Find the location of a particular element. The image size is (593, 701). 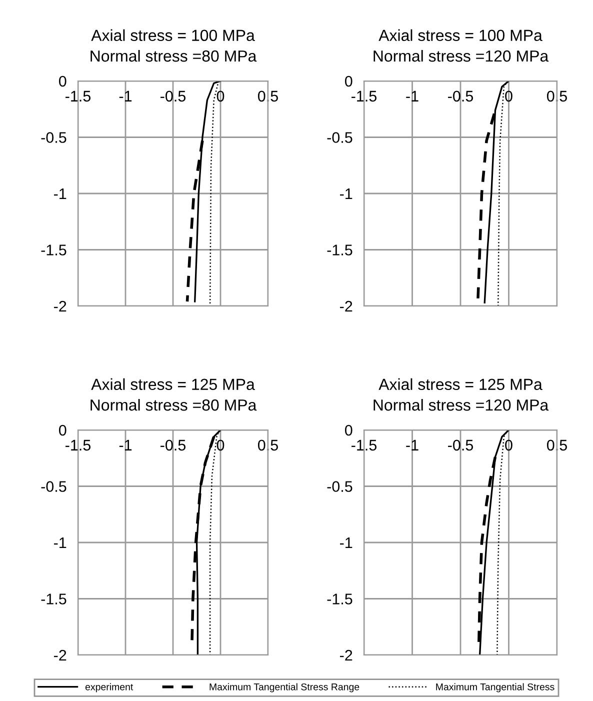

chart-title: Axial stress = 100 MPa Normal stress =80 MPa is located at coordinates (173, 45).